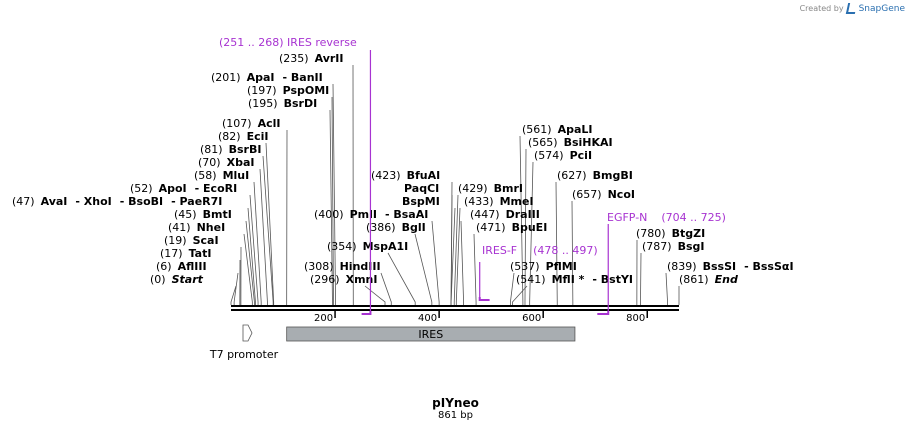 This screenshot has height=432, width=911. Describe the element at coordinates (173, 188) in the screenshot. I see `site-enzyme-name: ApoI` at that location.